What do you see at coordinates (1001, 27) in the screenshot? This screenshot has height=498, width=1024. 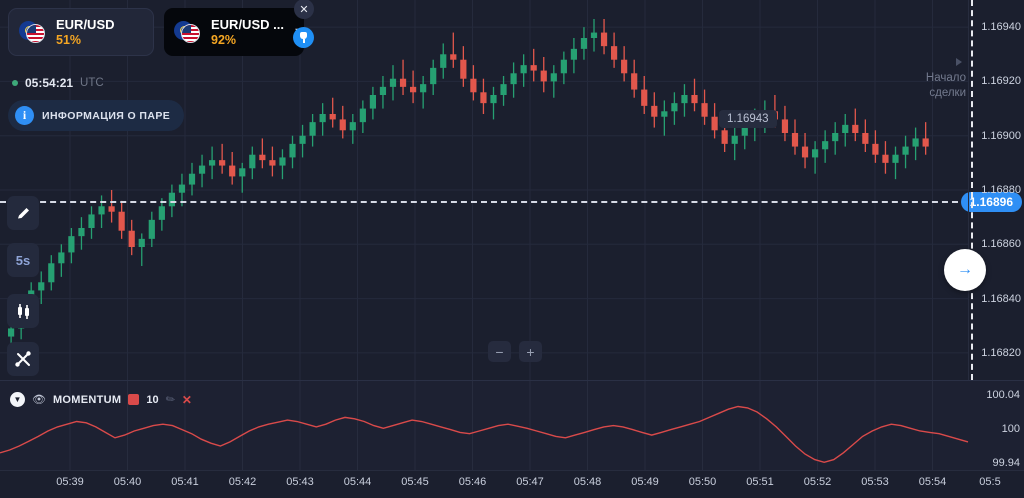 I see `price-tick-label: 1.16940` at bounding box center [1001, 27].